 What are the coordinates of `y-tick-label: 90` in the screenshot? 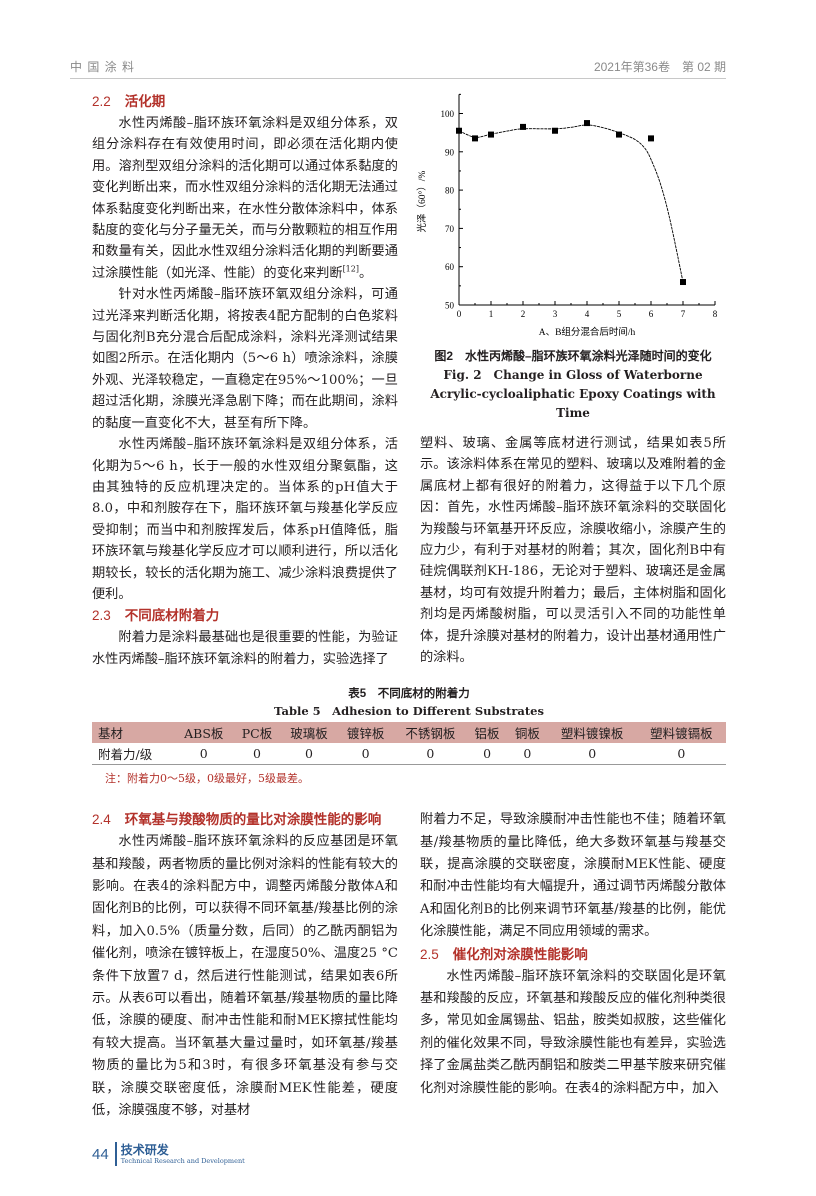 It's located at (450, 152).